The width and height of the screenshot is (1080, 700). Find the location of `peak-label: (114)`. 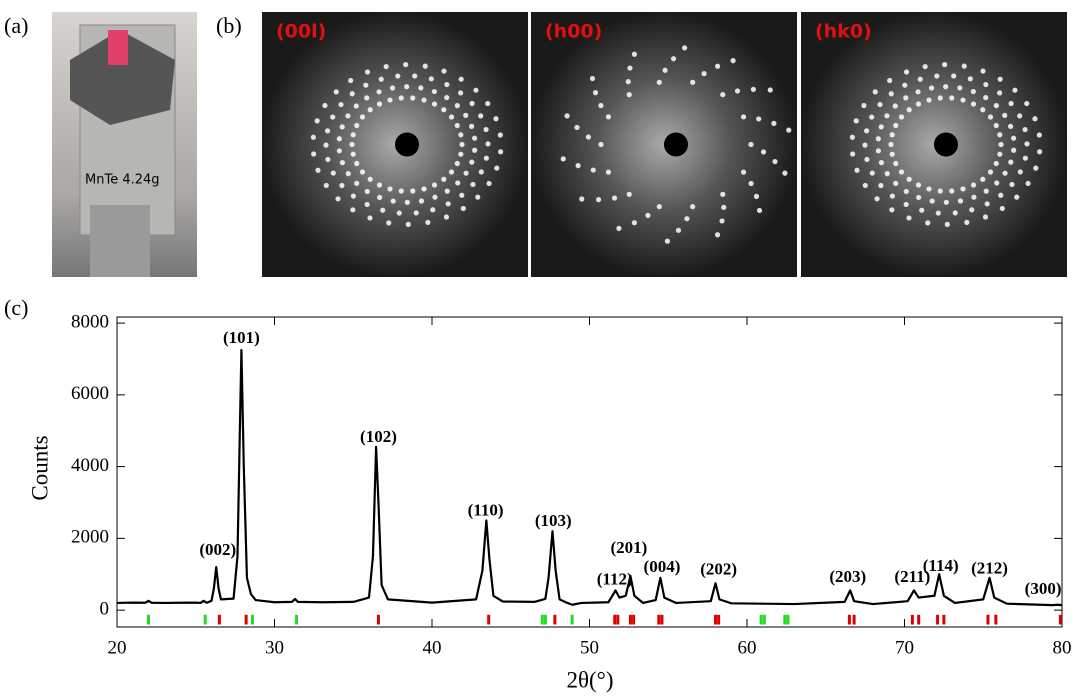

peak-label: (114) is located at coordinates (941, 565).